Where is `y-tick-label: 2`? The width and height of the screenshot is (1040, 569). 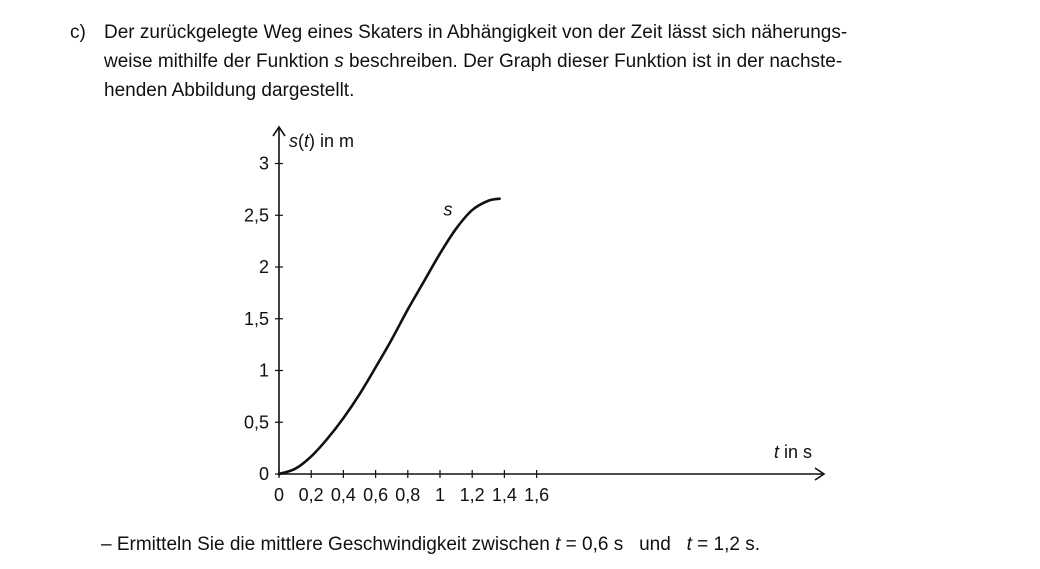 y-tick-label: 2 is located at coordinates (264, 267).